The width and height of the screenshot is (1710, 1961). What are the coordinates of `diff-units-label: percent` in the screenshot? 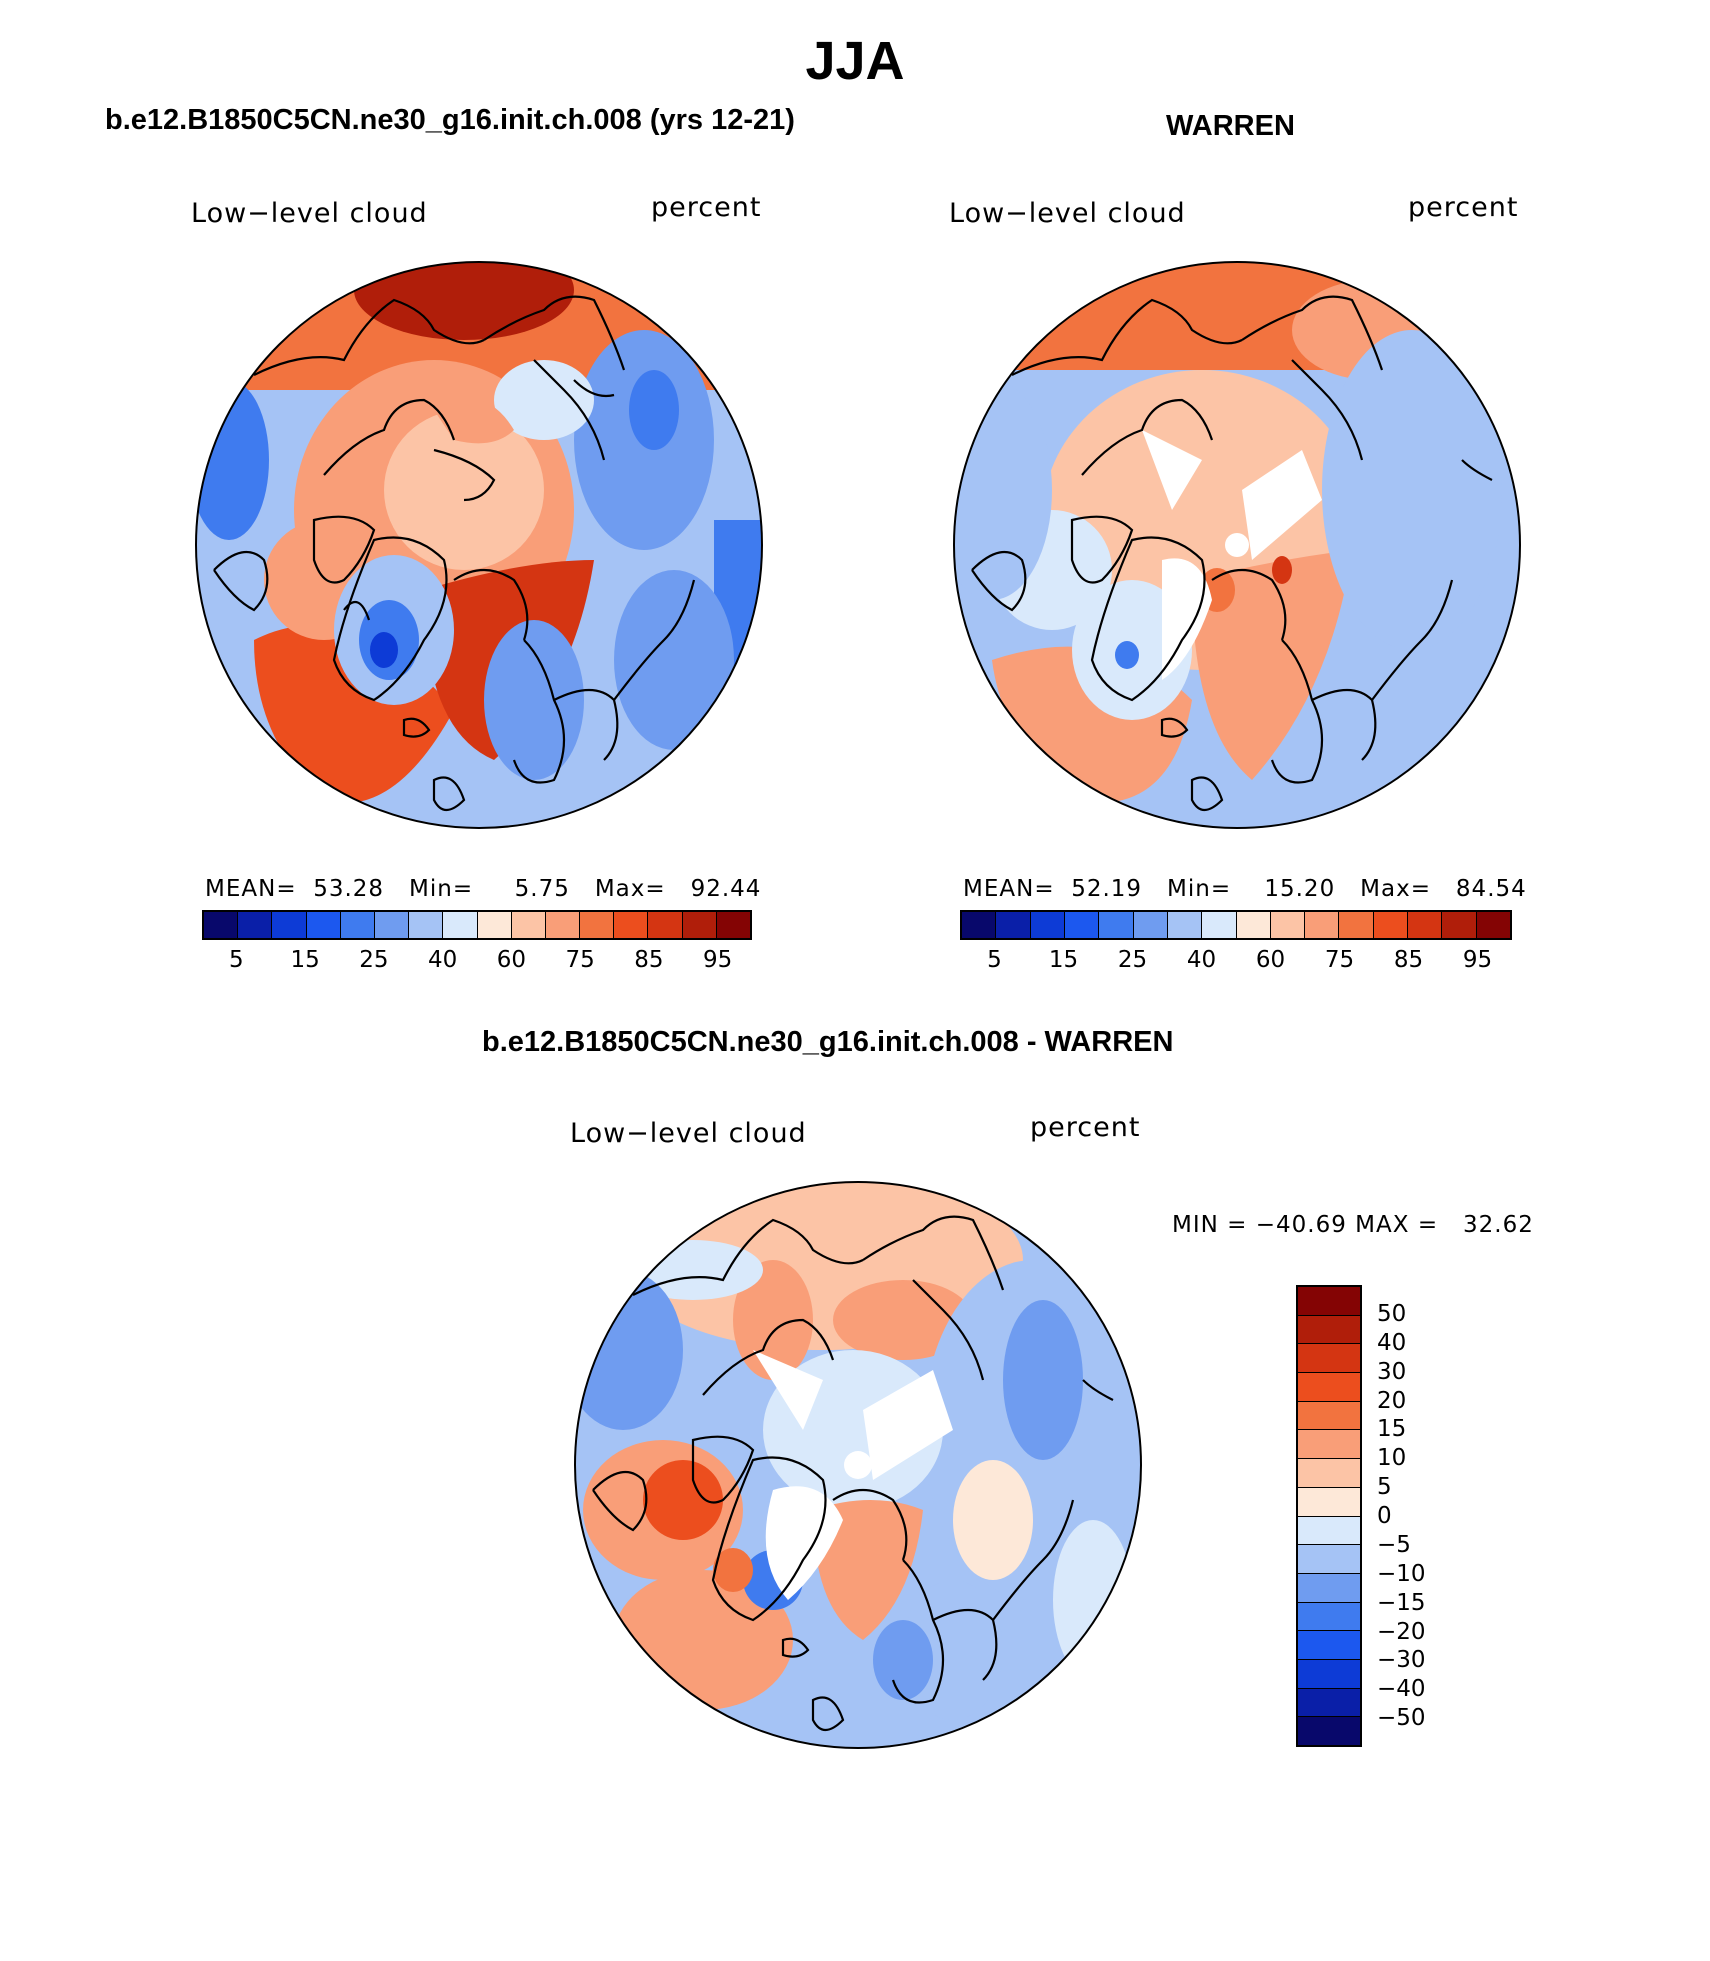 It's located at (1085, 1127).